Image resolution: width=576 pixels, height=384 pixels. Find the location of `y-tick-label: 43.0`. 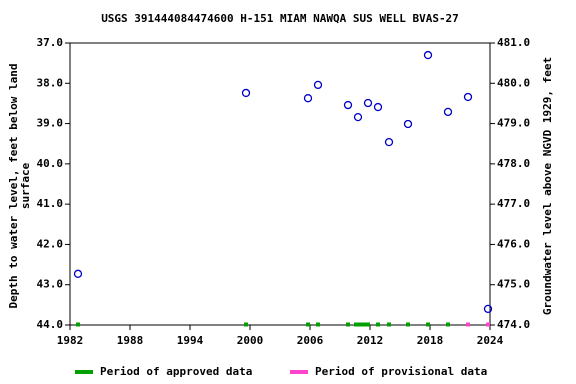

y-tick-label: 43.0 is located at coordinates (50, 284).